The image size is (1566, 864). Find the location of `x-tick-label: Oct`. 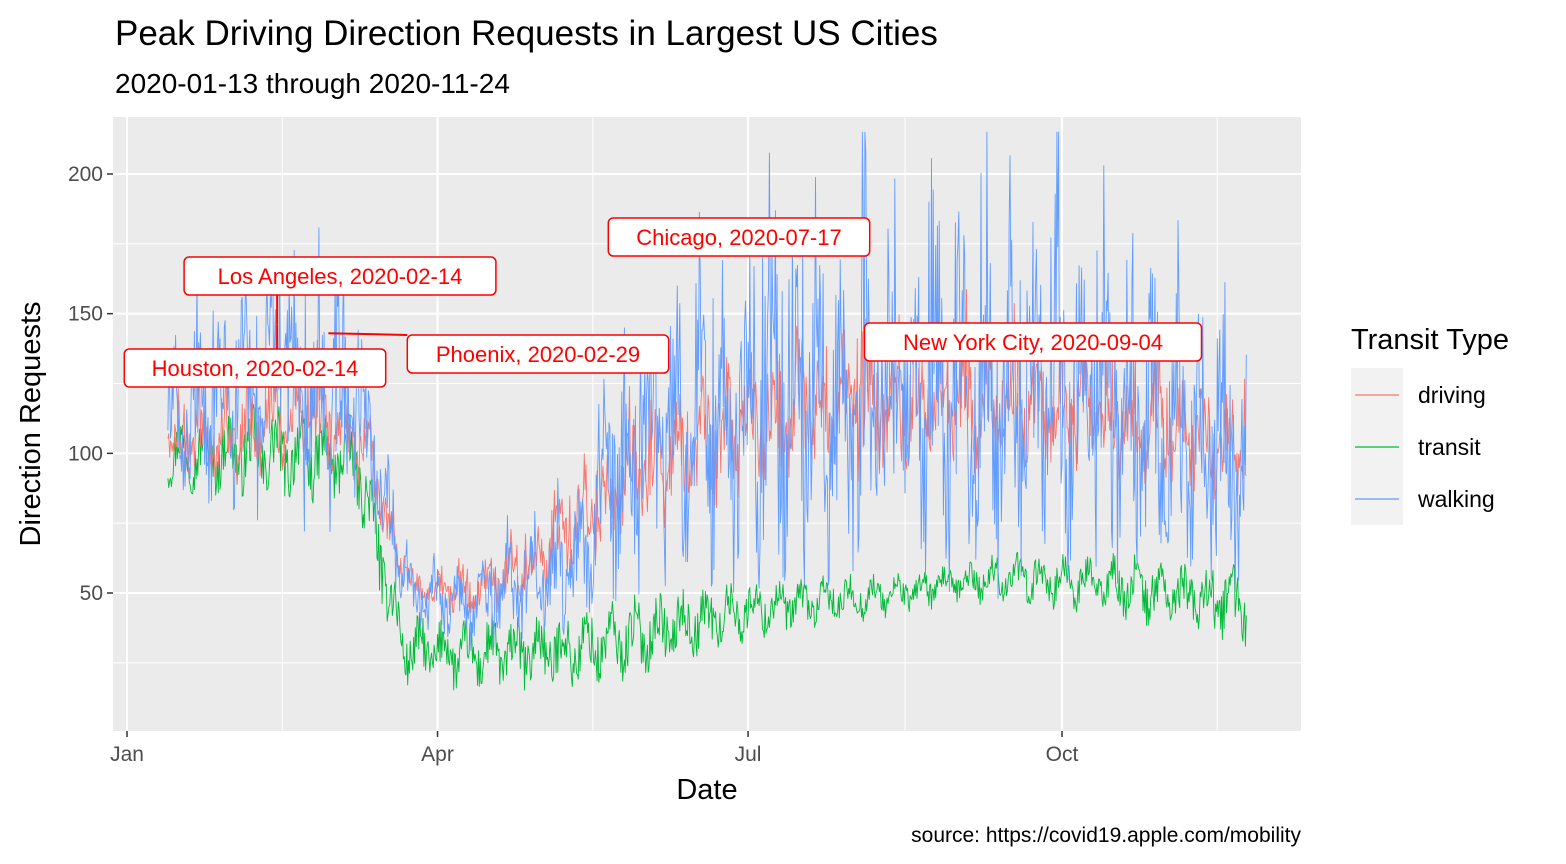

x-tick-label: Oct is located at coordinates (1062, 754).